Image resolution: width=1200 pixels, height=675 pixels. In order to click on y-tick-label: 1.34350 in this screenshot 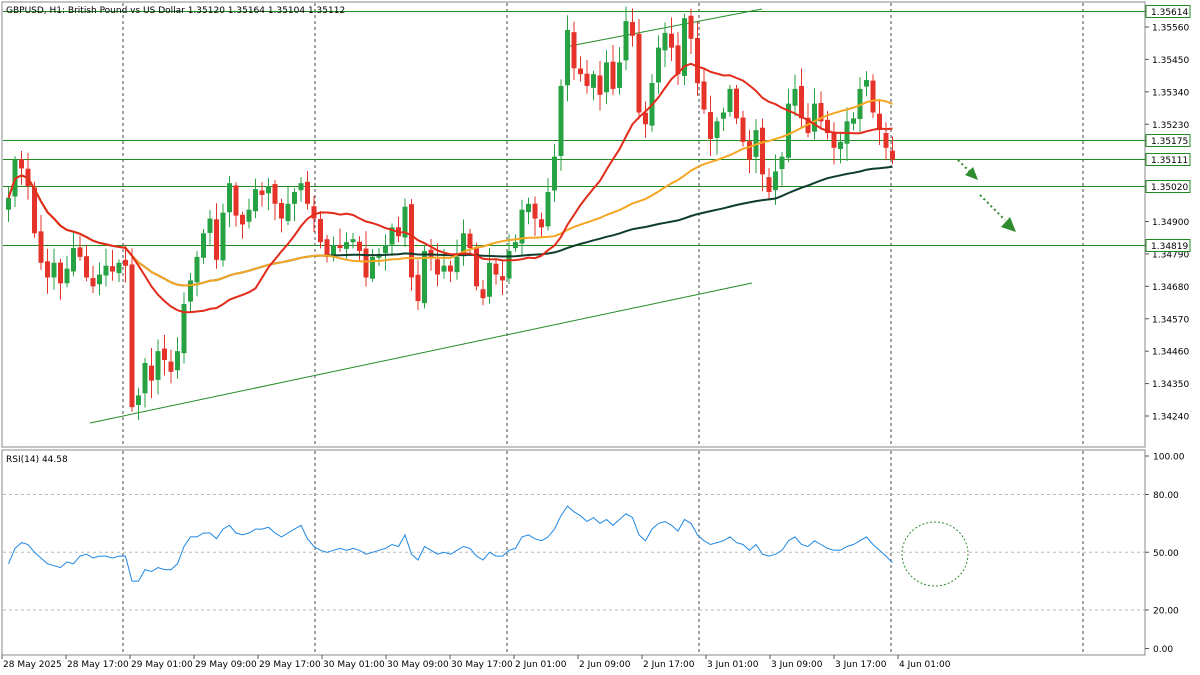, I will do `click(1170, 385)`.